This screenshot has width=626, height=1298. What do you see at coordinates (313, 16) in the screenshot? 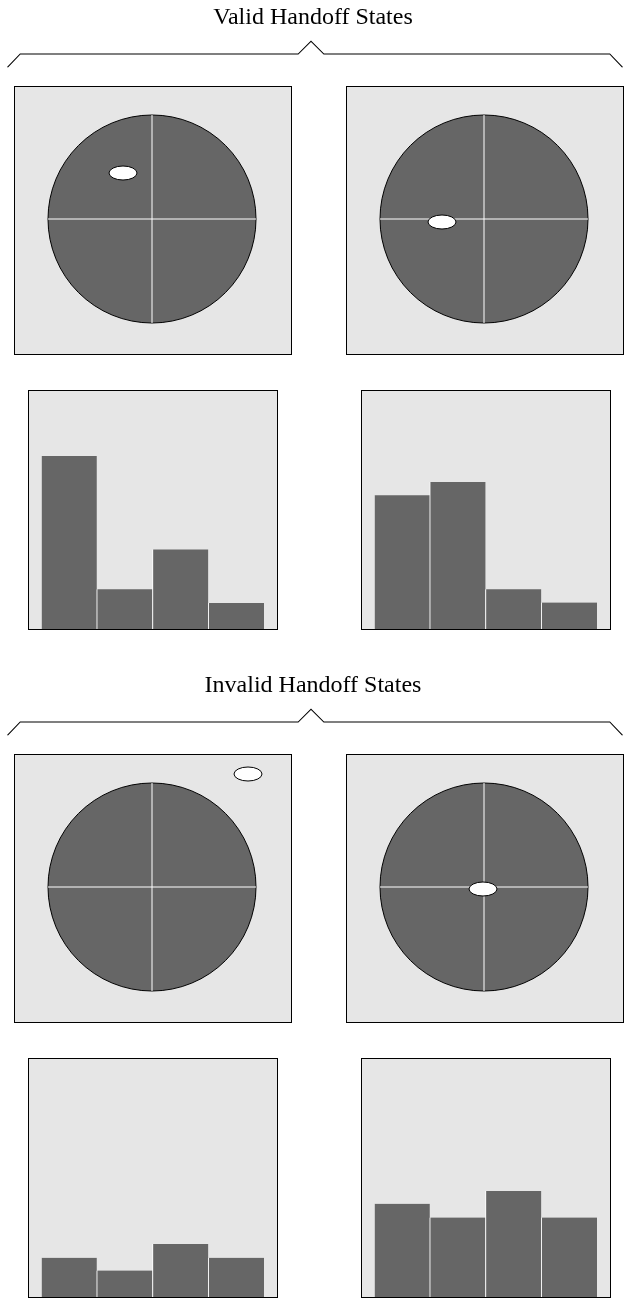
I see `chart-title: Valid Handoff States` at bounding box center [313, 16].